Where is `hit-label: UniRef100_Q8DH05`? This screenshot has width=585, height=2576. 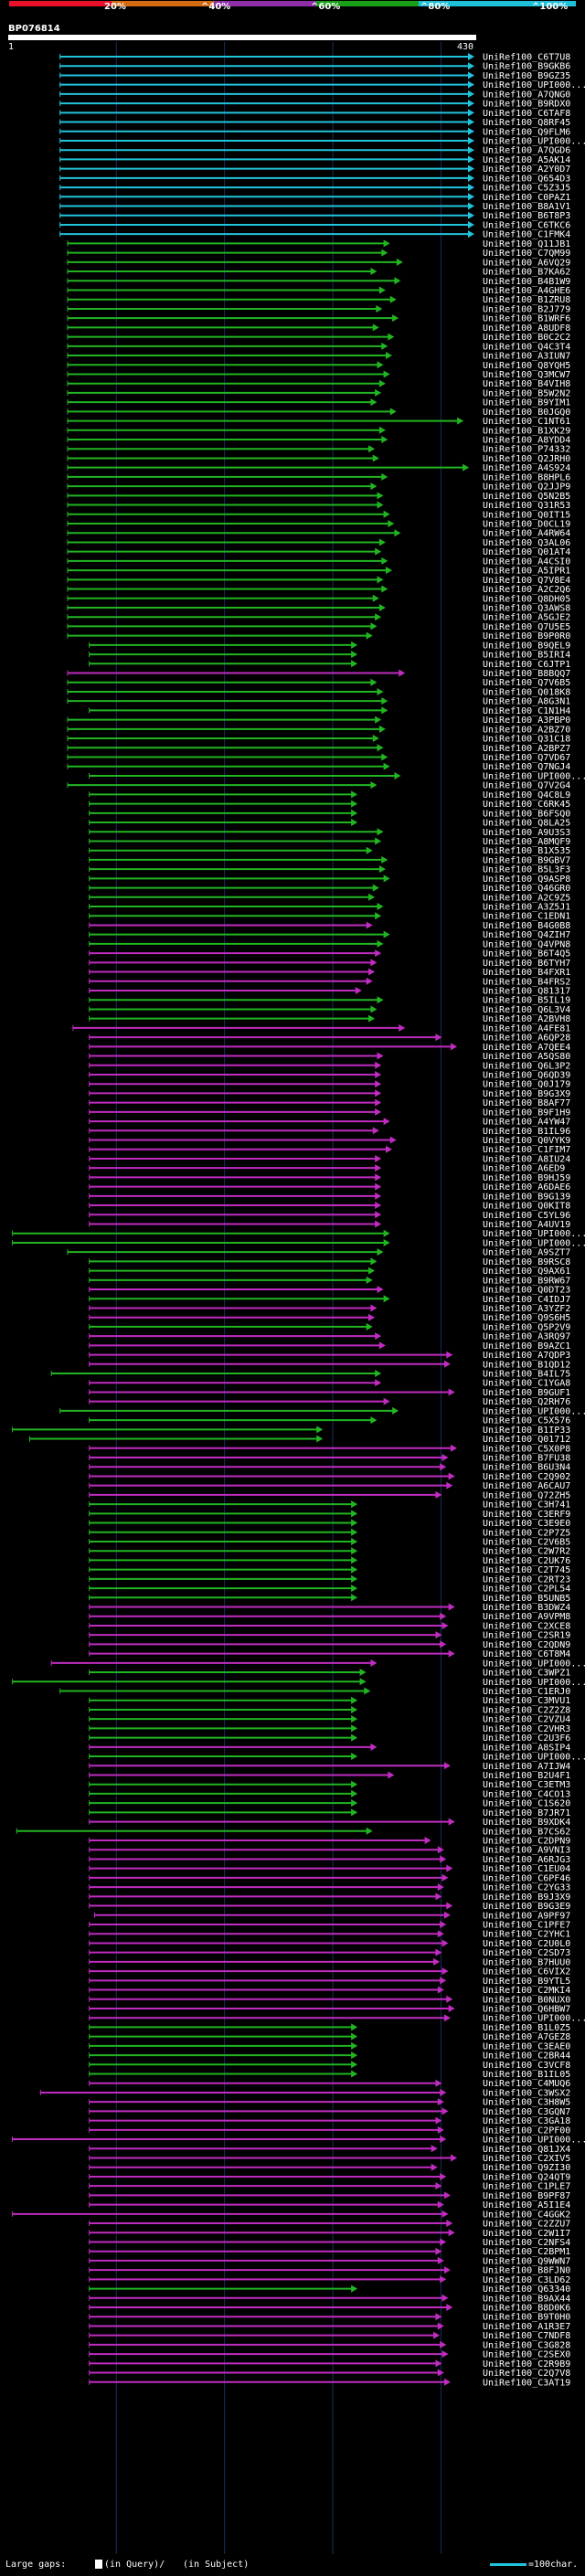
hit-label: UniRef100_Q8DH05 is located at coordinates (527, 599).